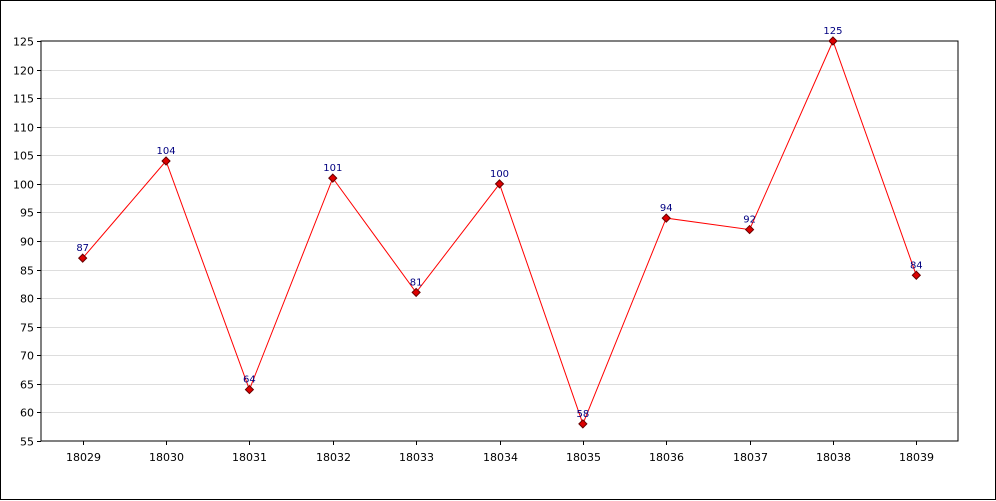 Image resolution: width=996 pixels, height=501 pixels. I want to click on y-tick-label: 85, so click(27, 271).